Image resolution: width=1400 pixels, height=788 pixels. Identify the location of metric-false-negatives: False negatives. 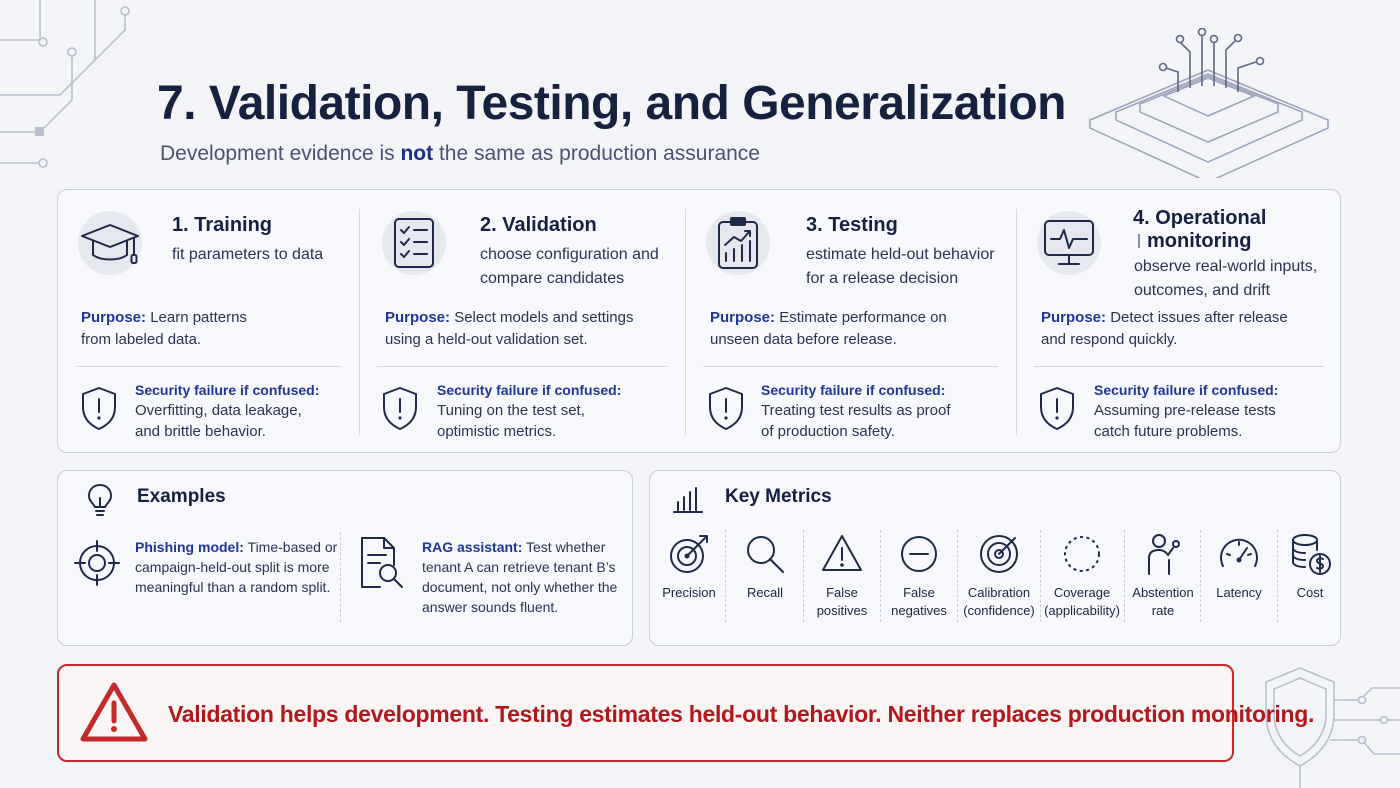
(919, 576).